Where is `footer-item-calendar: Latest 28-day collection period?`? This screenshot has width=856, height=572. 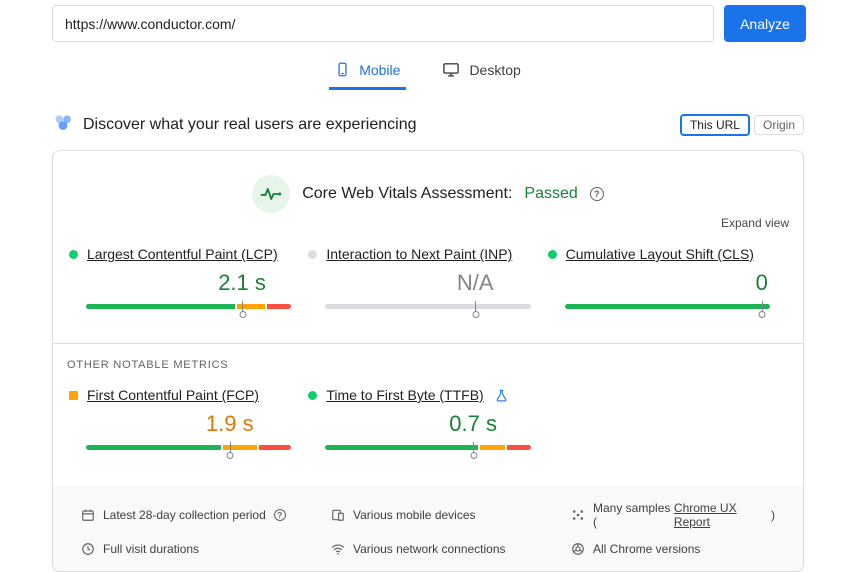 footer-item-calendar: Latest 28-day collection period? is located at coordinates (206, 515).